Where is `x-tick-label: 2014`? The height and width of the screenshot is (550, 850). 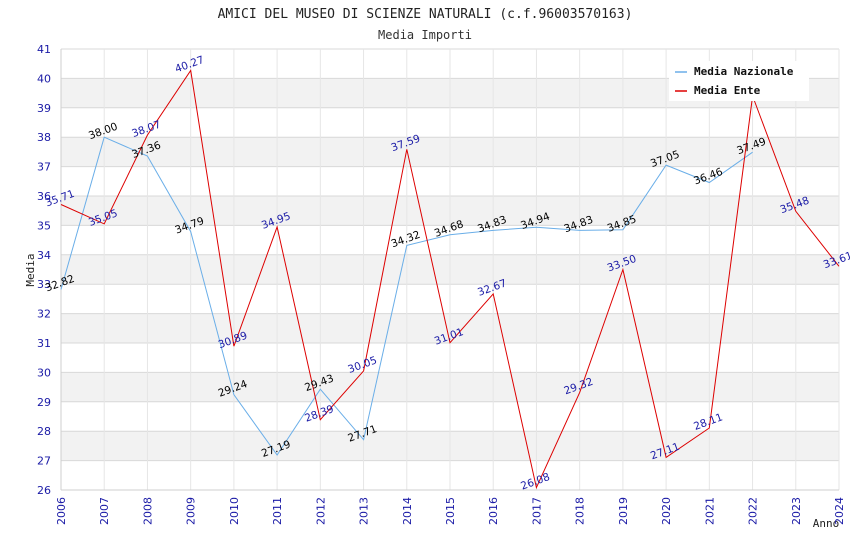
x-tick-label: 2014 is located at coordinates (407, 511).